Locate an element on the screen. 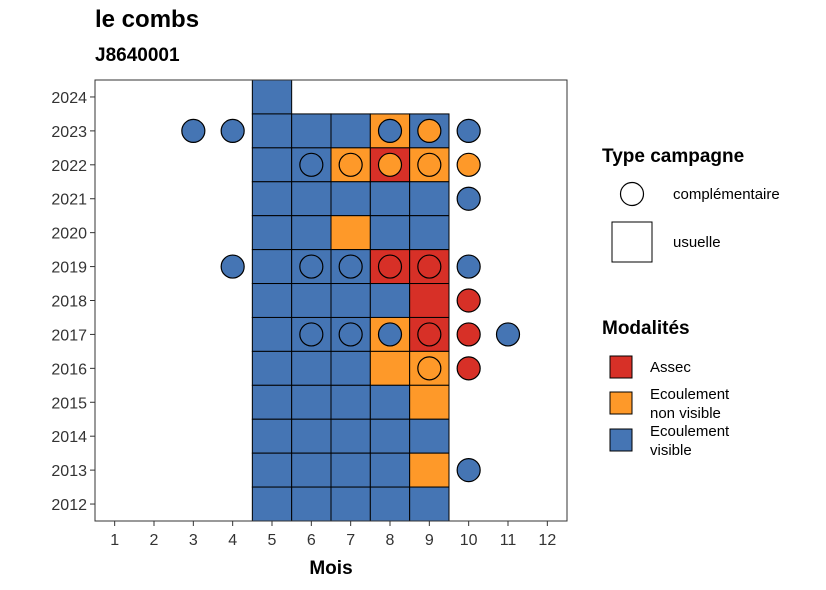 The image size is (826, 590). y-tick-label-2019: 2019 is located at coordinates (69, 268).